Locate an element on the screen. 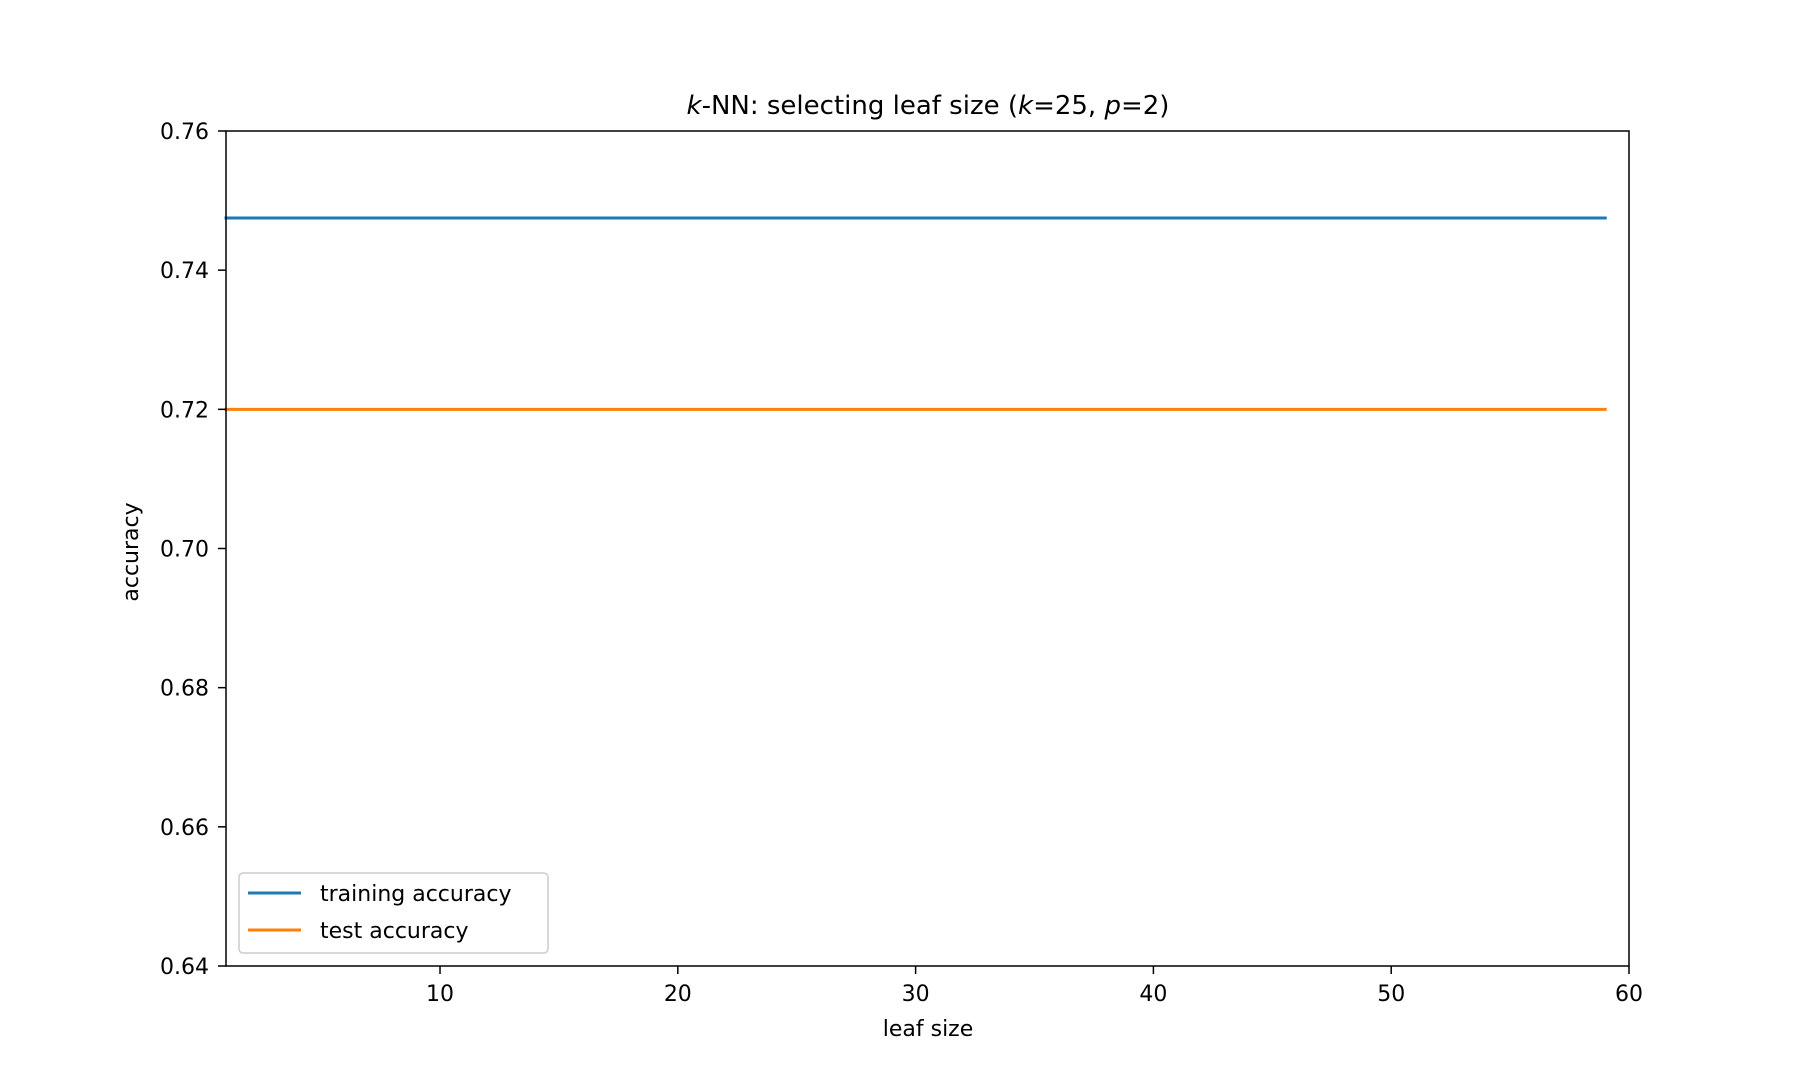 This screenshot has width=1800, height=1080. y-tick-label-6: 0.76 is located at coordinates (184, 132).